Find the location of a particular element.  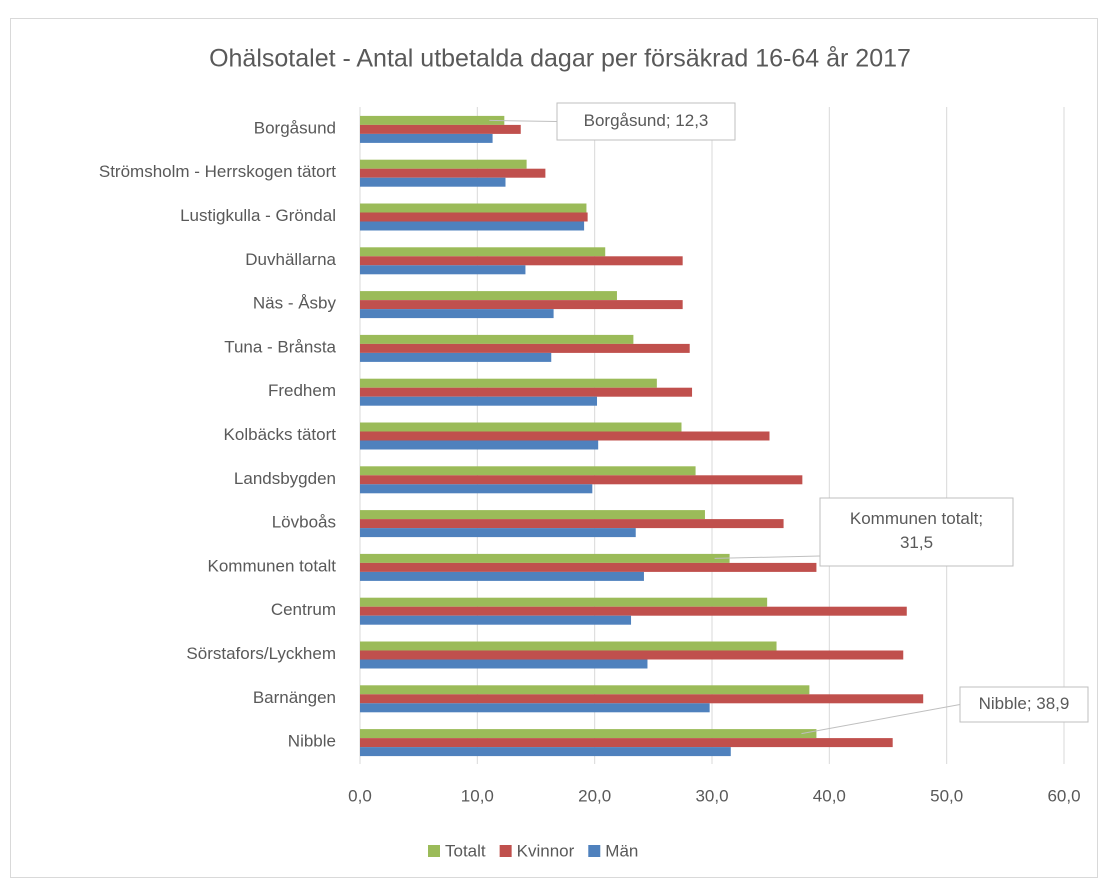

x-tick-label: 10,0 is located at coordinates (477, 795).